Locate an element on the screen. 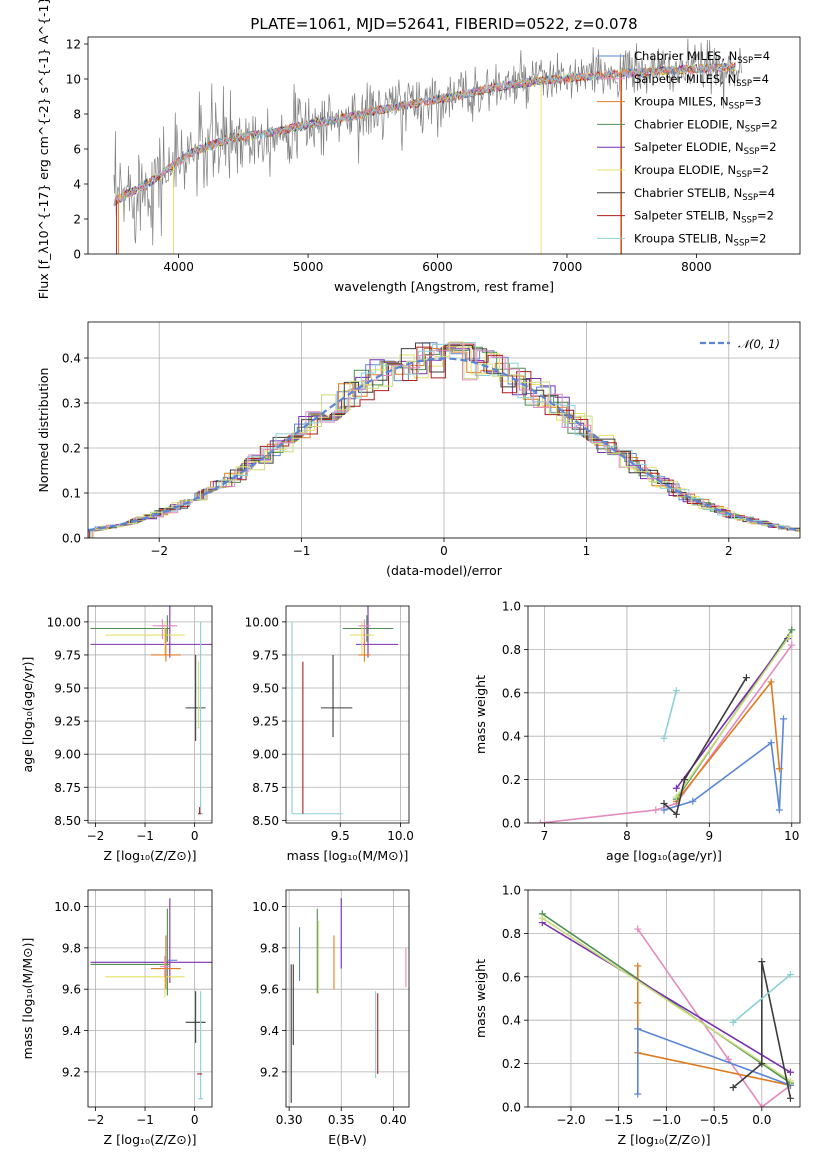 The image size is (819, 1170). y-tick-label: 1.0 is located at coordinates (511, 891).